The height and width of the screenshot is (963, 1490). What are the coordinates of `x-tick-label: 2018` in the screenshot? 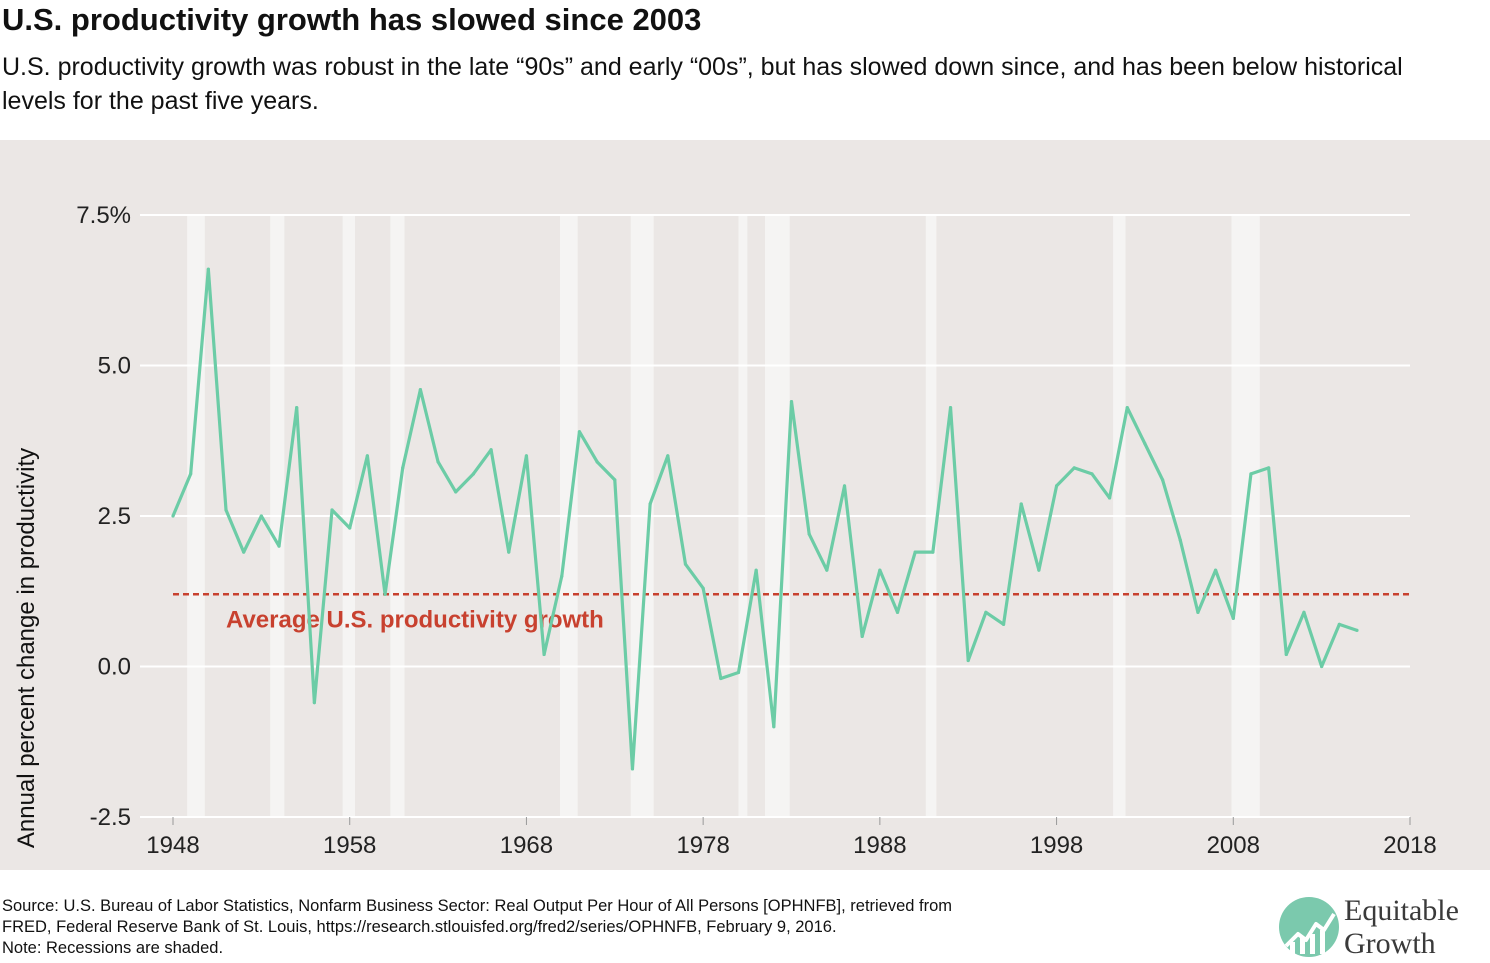 It's located at (1409, 845).